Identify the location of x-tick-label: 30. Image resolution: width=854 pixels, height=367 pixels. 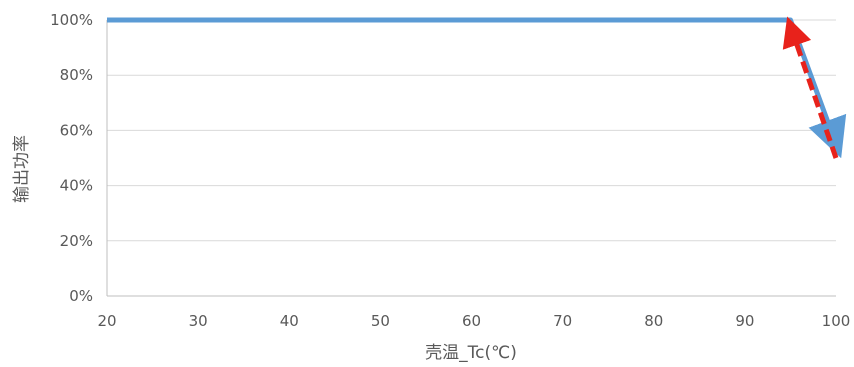
(198, 321).